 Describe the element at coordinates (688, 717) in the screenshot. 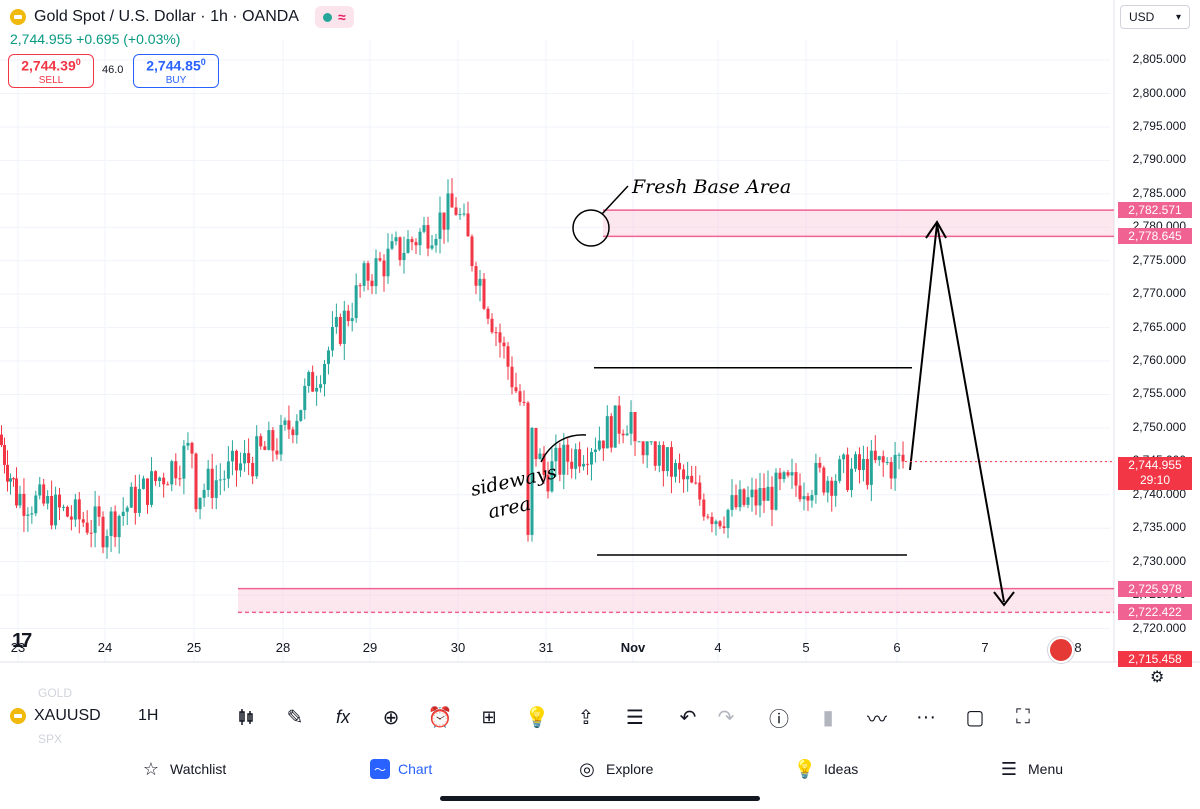

I see `undo-icon: ↶` at that location.